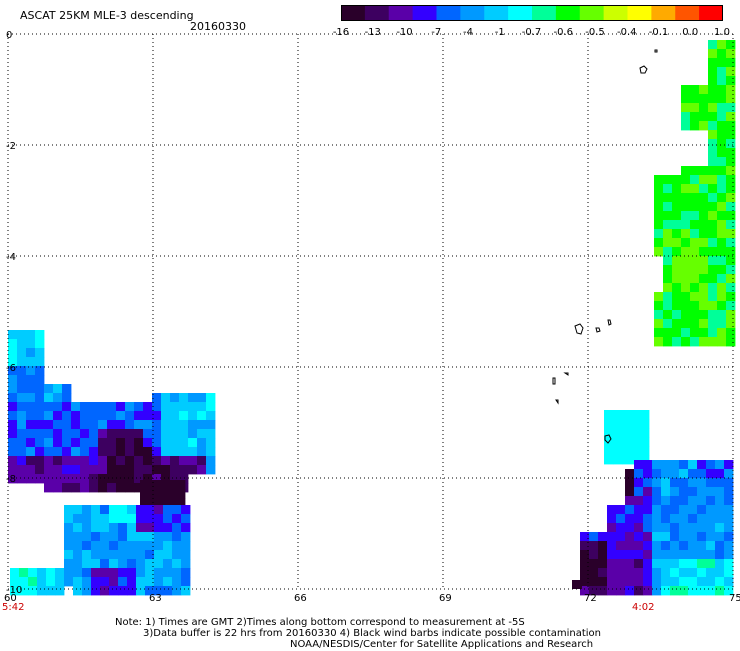  Describe the element at coordinates (341, 32) in the screenshot. I see `colorbar-label: -16` at that location.